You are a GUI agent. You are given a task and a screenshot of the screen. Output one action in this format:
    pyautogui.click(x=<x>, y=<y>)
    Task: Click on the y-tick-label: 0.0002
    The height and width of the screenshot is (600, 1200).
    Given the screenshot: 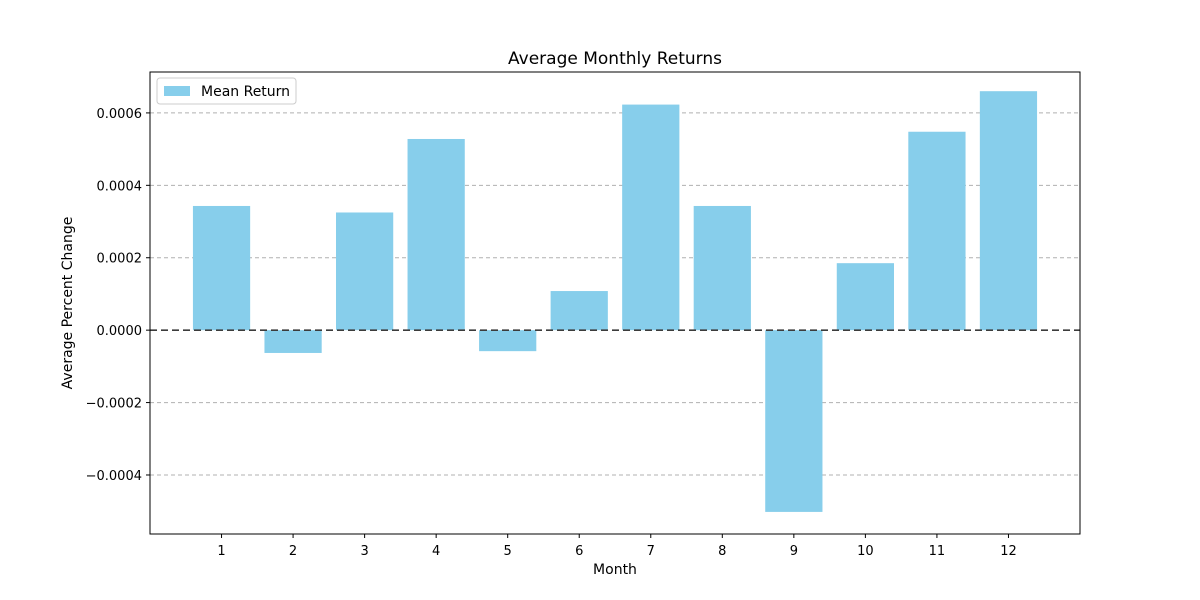 What is the action you would take?
    pyautogui.click(x=120, y=259)
    